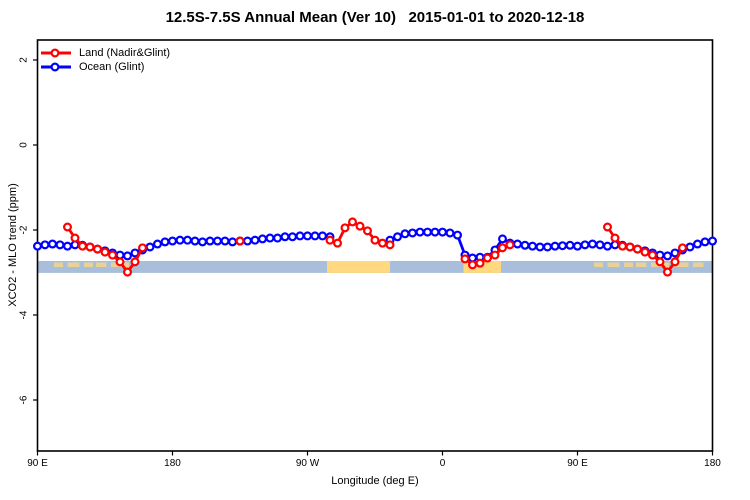  What do you see at coordinates (24, 145) in the screenshot?
I see `y-tick-label: 0` at bounding box center [24, 145].